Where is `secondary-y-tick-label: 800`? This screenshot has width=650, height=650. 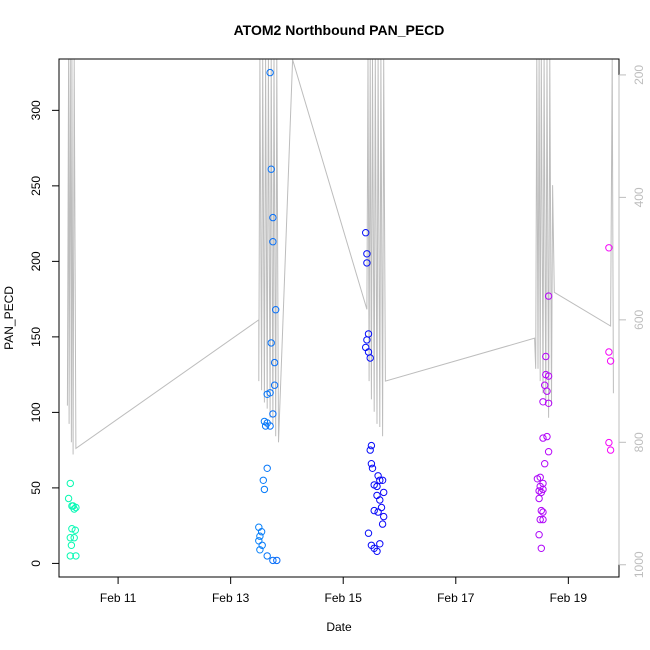 secondary-y-tick-label: 800 is located at coordinates (639, 442).